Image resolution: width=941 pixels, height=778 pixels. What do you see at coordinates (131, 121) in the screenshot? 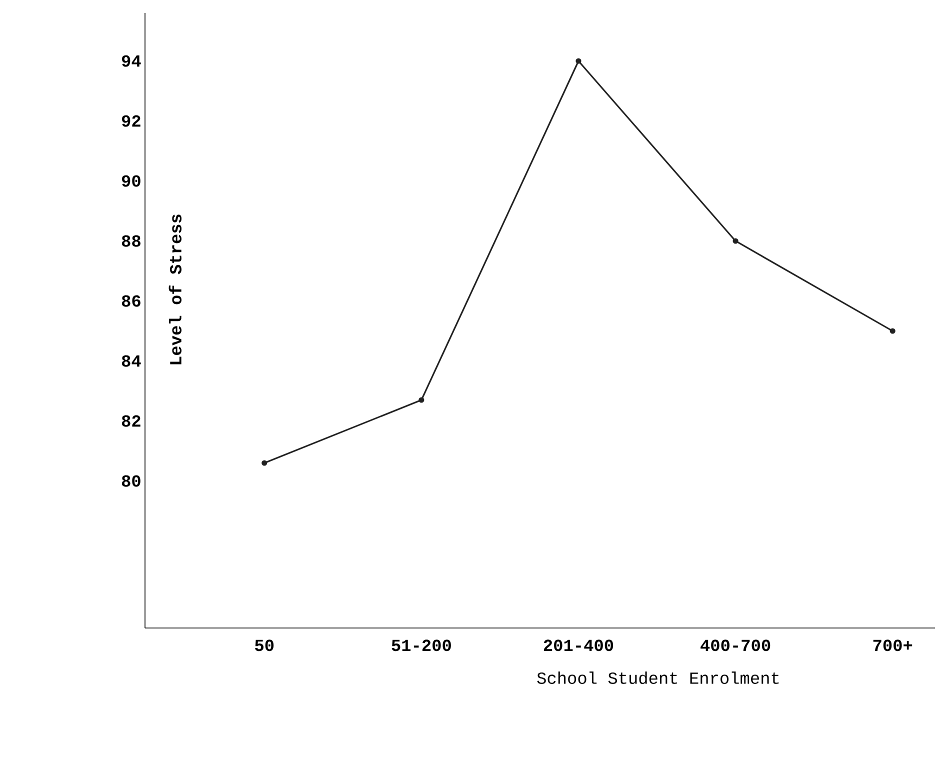
I see `y-tick-label: 92` at bounding box center [131, 121].